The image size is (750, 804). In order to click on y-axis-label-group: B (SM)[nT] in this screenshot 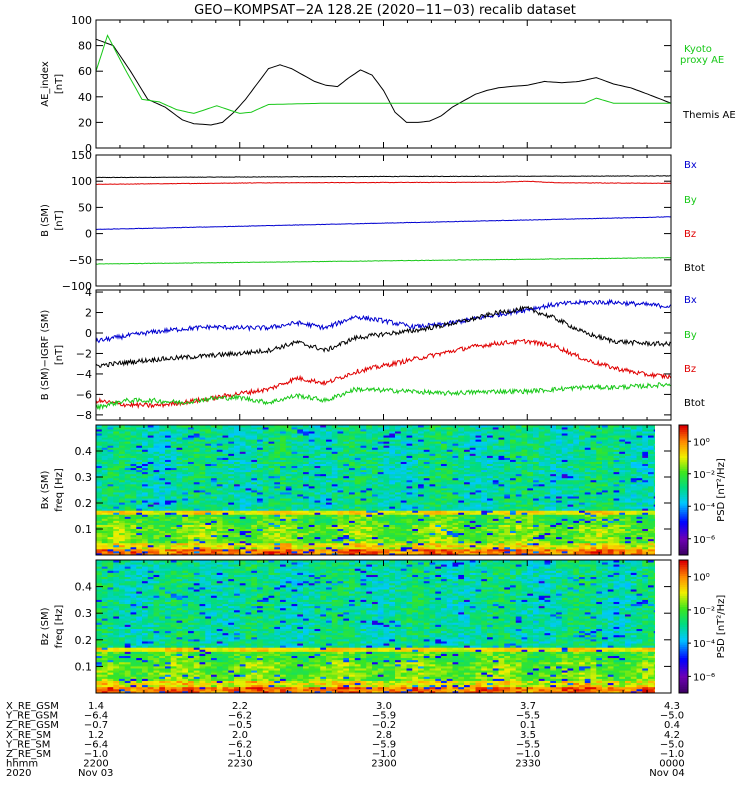, I will do `click(52, 220)`.